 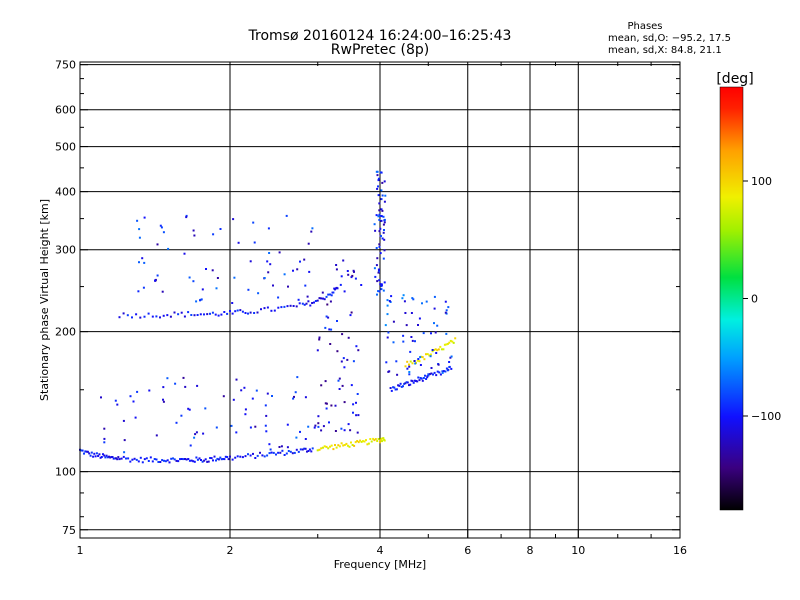 What do you see at coordinates (754, 299) in the screenshot?
I see `colorbar-tick-label: 0` at bounding box center [754, 299].